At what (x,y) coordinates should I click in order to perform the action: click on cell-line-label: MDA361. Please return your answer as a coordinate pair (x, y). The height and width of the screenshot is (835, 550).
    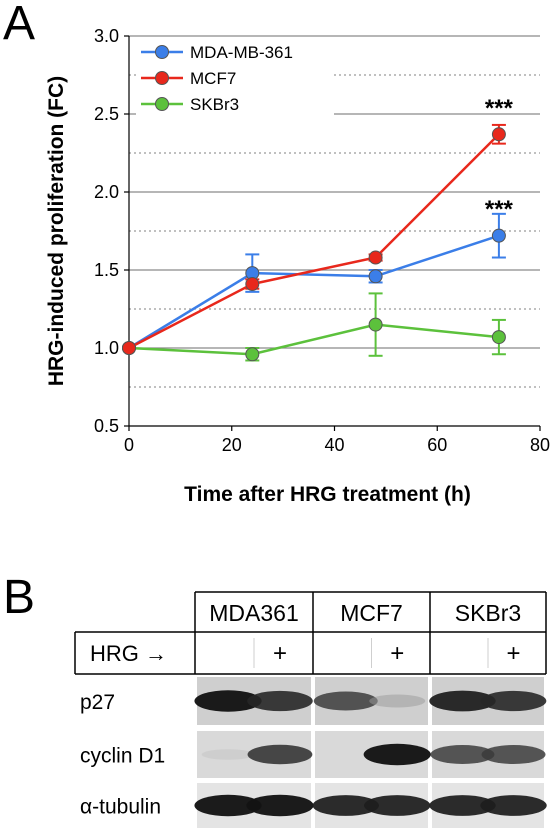
    Looking at the image, I should click on (253, 613).